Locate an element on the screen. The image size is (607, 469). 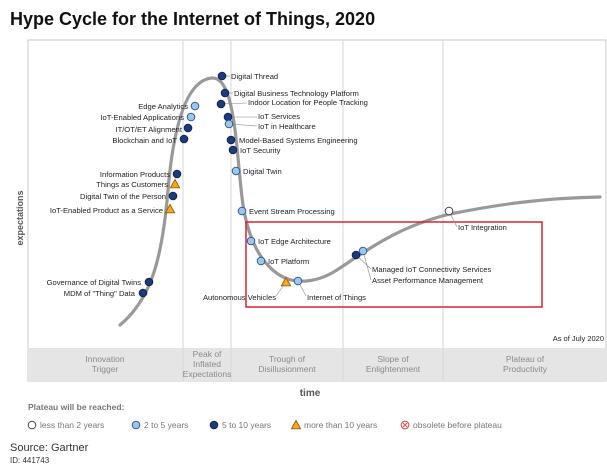
phase-label: Innovation Trigger is located at coordinates (104, 364).